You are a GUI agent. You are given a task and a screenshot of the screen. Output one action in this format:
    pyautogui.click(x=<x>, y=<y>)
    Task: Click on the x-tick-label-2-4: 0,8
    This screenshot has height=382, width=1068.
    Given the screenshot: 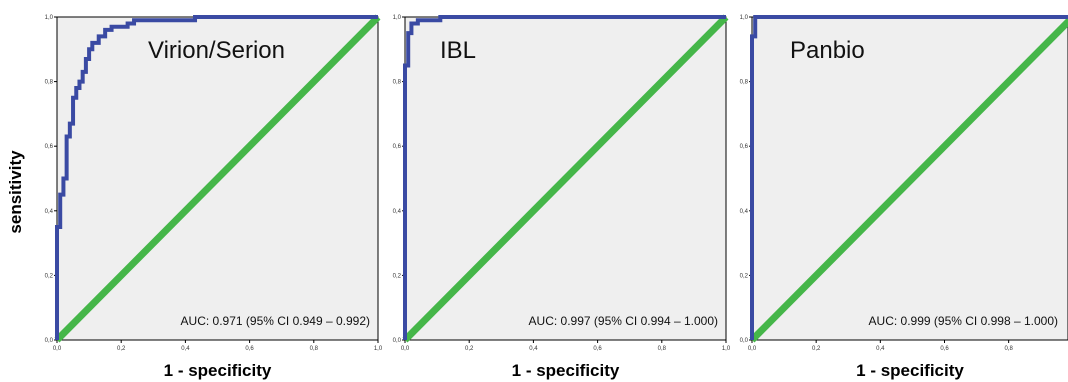 What is the action you would take?
    pyautogui.click(x=662, y=349)
    